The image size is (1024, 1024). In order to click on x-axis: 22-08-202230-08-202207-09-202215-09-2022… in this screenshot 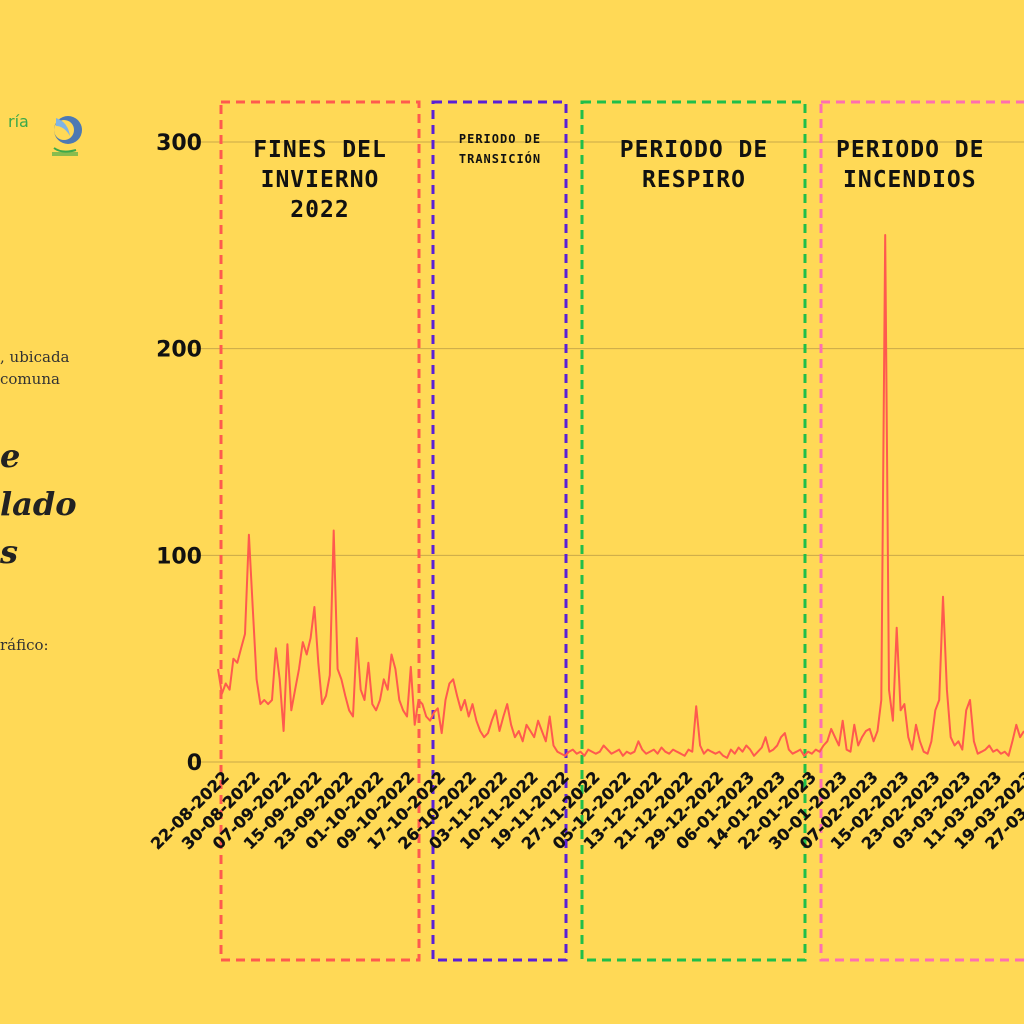, I will do `click(585, 810)`.